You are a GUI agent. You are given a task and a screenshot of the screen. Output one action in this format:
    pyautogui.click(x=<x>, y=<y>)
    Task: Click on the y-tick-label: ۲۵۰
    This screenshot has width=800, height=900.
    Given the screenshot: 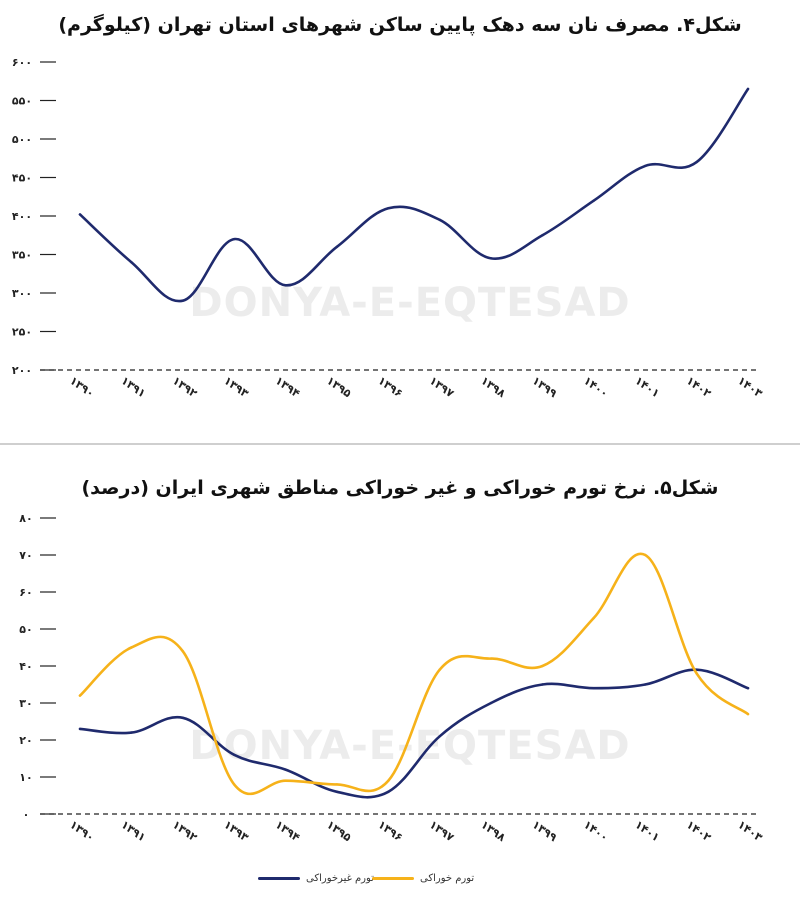 What is the action you would take?
    pyautogui.click(x=22, y=332)
    